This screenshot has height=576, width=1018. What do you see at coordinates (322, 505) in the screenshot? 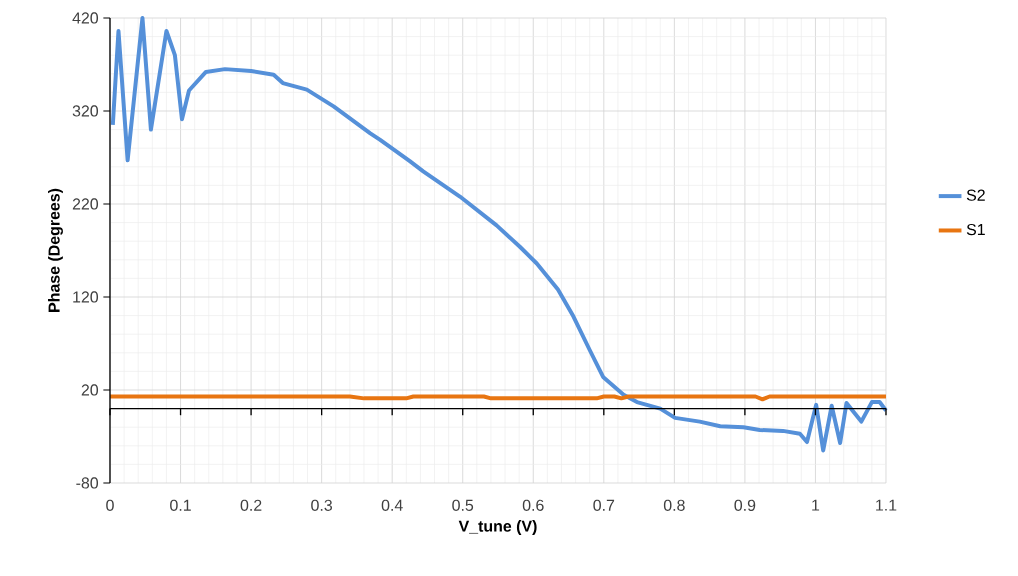
I see `x-tick-label: 0.3` at bounding box center [322, 505].